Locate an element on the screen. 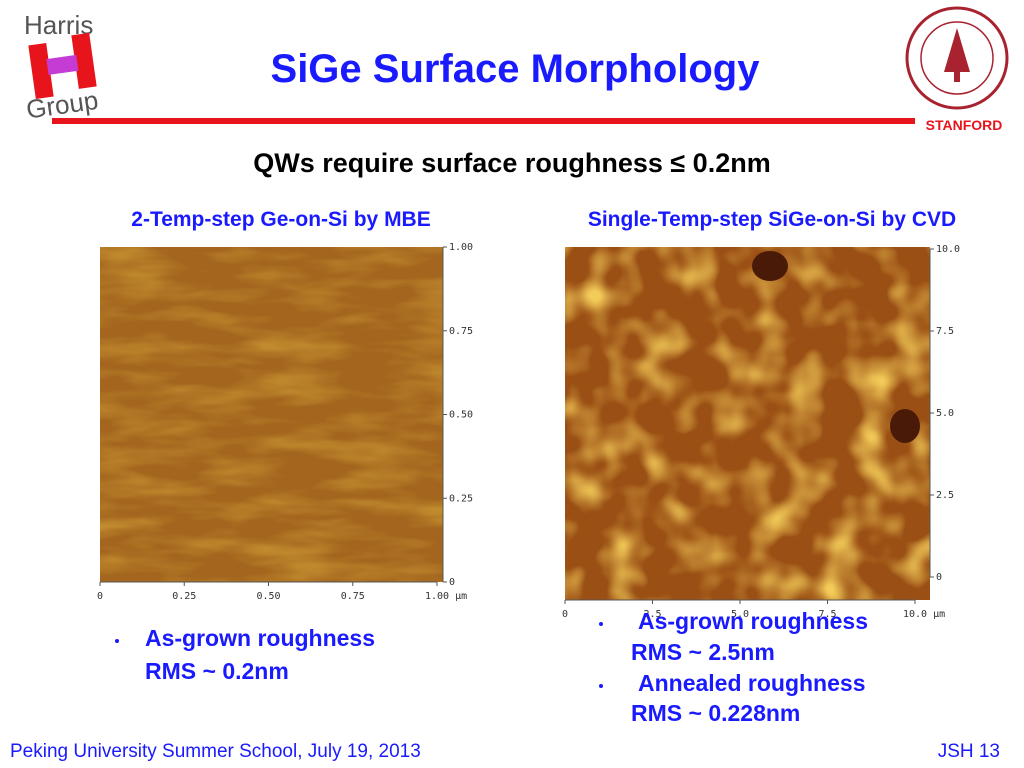 Image resolution: width=1024 pixels, height=768 pixels. header-rule is located at coordinates (483, 121).